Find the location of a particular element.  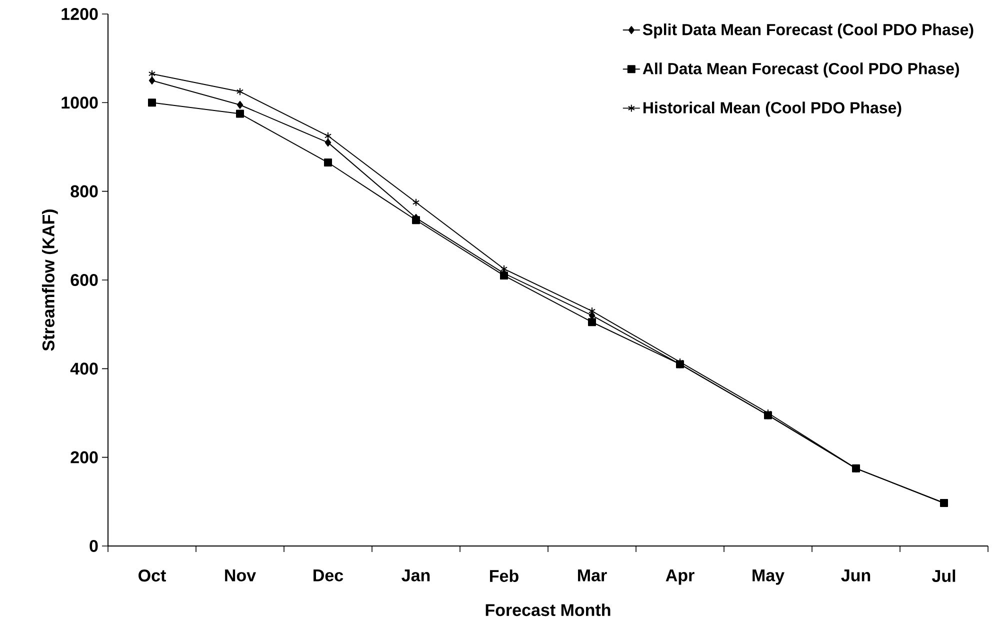

x-tick-label: Feb is located at coordinates (504, 576).